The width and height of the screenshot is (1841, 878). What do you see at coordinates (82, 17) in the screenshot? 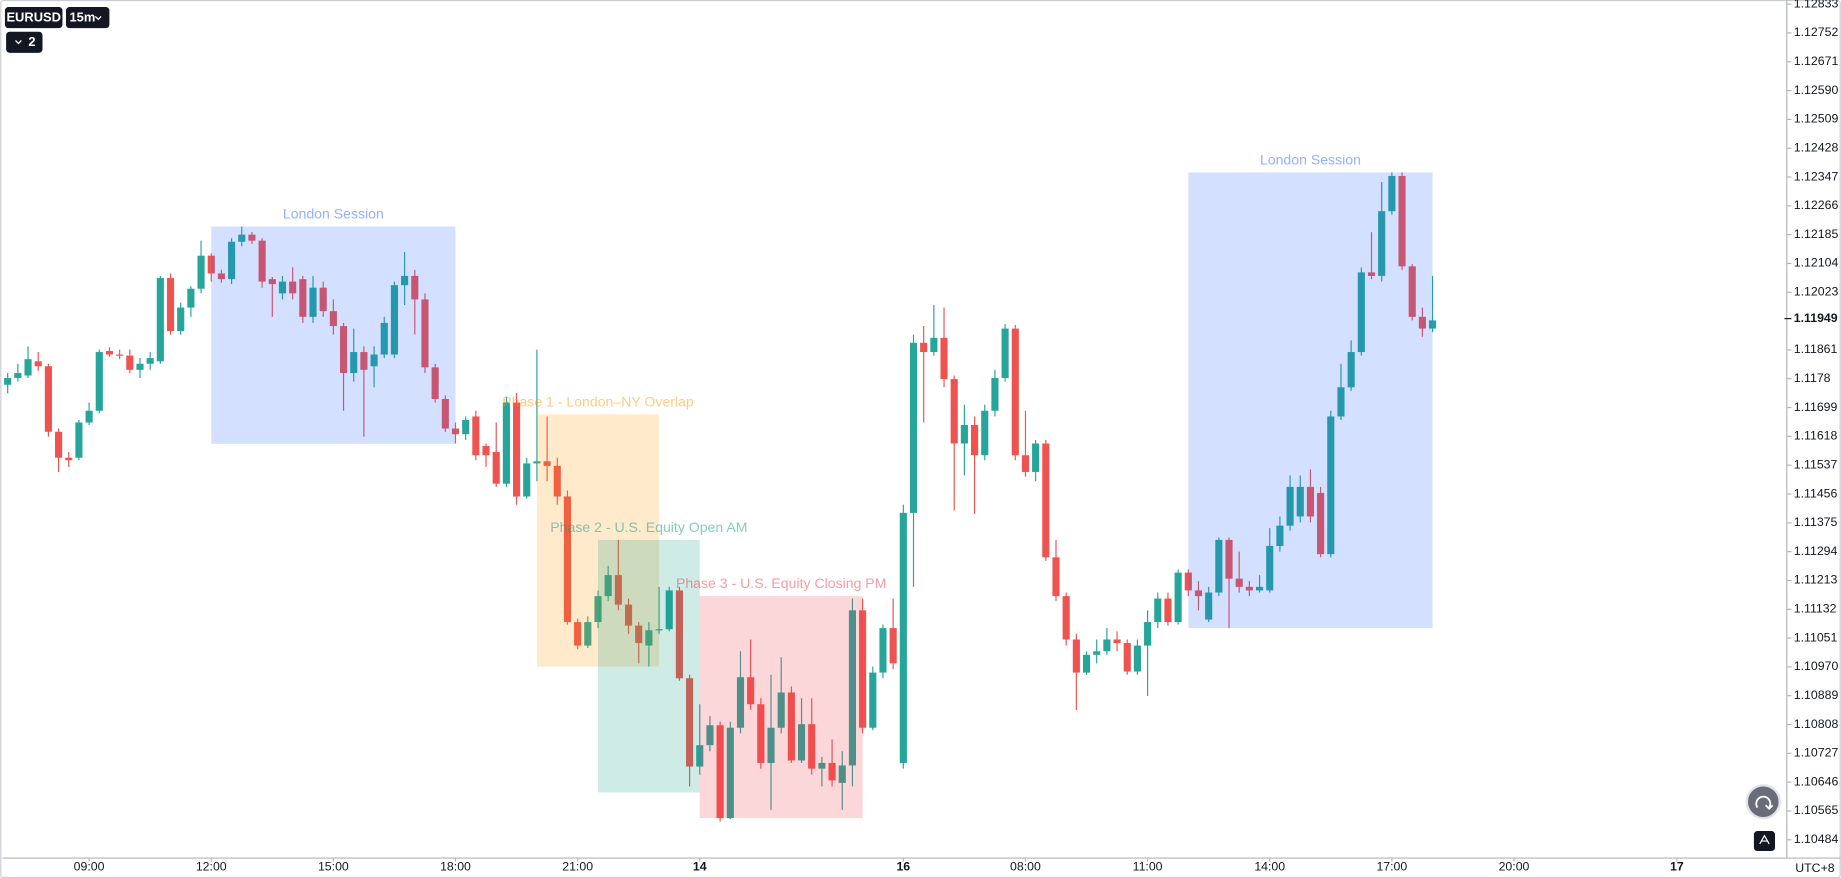
I see `interval: 15m` at bounding box center [82, 17].